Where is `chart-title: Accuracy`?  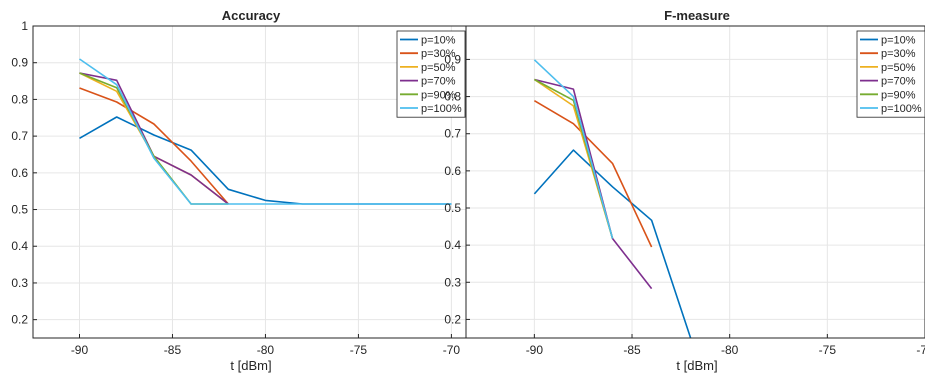
chart-title: Accuracy is located at coordinates (251, 15).